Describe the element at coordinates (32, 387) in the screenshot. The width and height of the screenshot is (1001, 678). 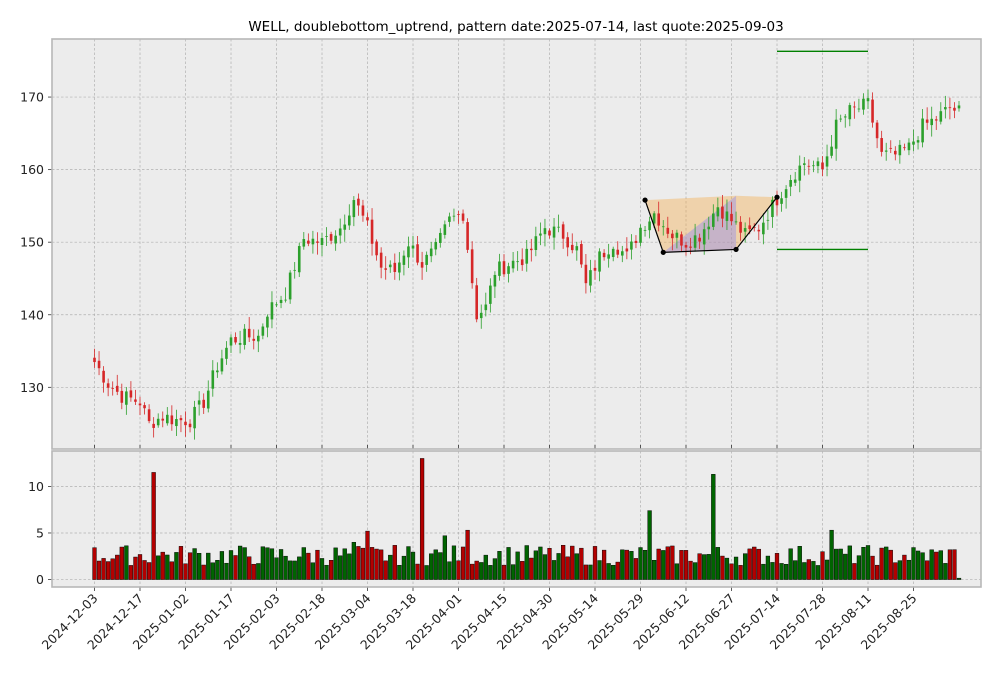
I see `price-y-tick-label: 130` at that location.